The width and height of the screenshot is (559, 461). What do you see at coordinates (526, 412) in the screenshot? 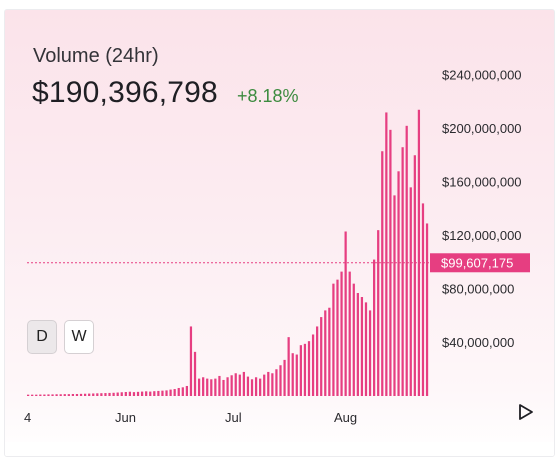
I see `play-icon` at bounding box center [526, 412].